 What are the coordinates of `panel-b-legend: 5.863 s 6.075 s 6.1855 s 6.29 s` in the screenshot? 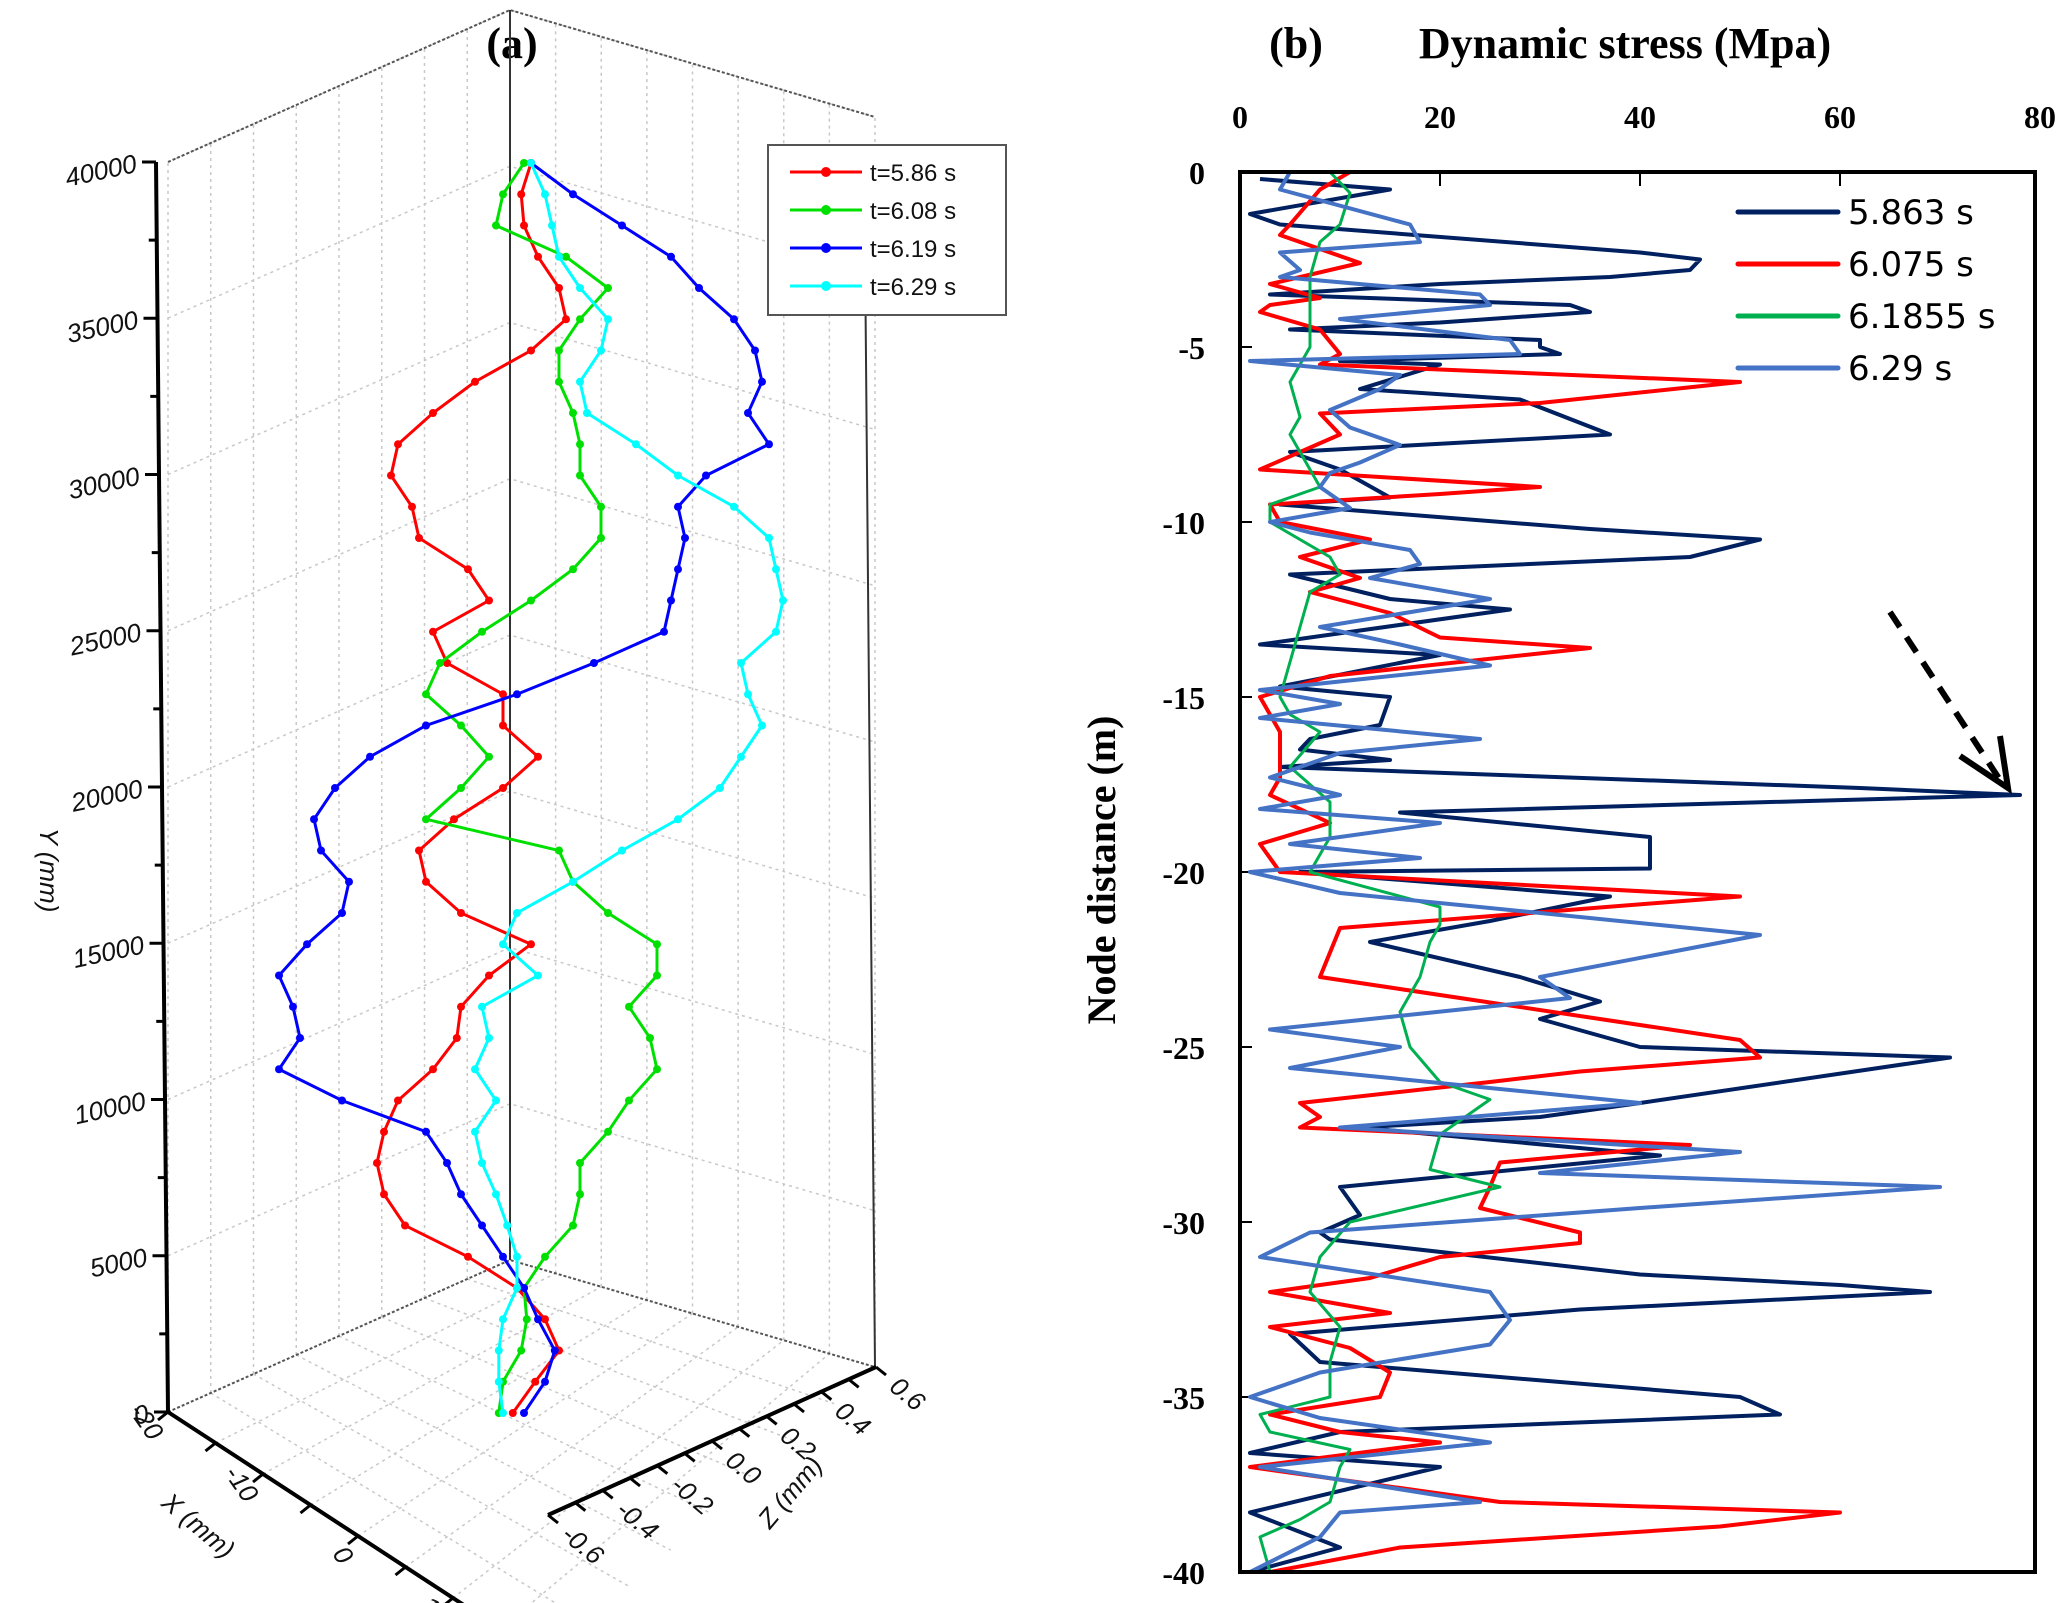 It's located at (1865, 291).